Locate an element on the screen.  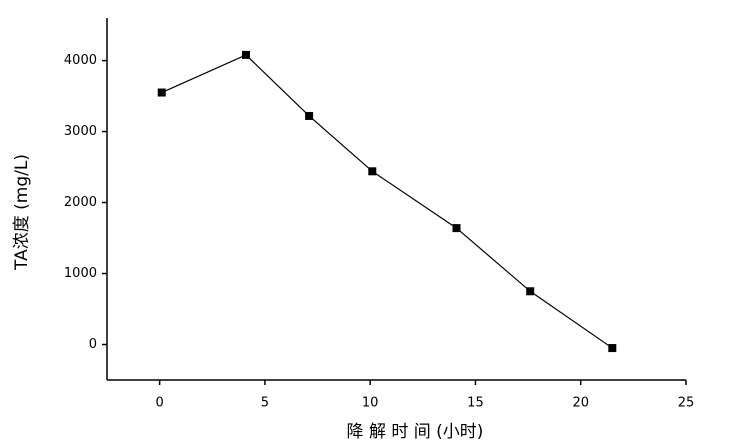
y-tick-label: 1000 is located at coordinates (80, 273).